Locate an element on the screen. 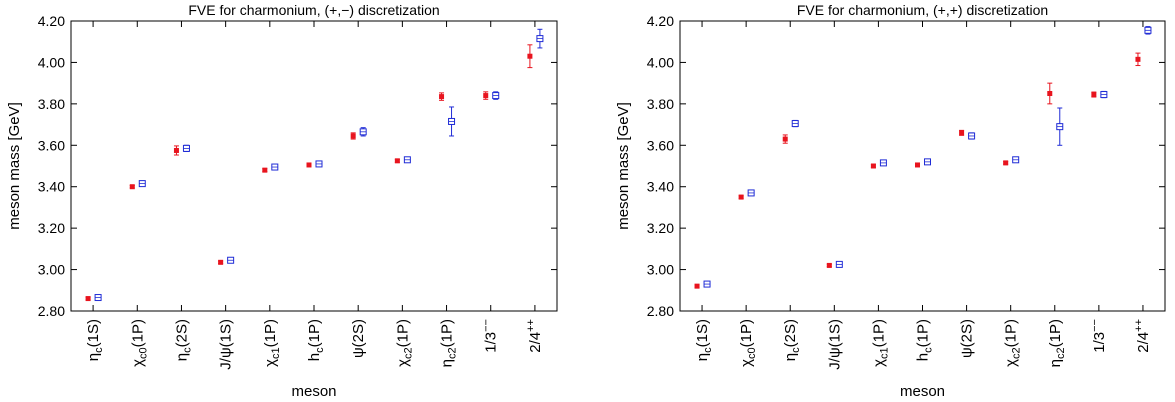 Image resolution: width=1175 pixels, height=402 pixels. chart-title: FVE for charmonium, (+,−) discretization is located at coordinates (313, 10).